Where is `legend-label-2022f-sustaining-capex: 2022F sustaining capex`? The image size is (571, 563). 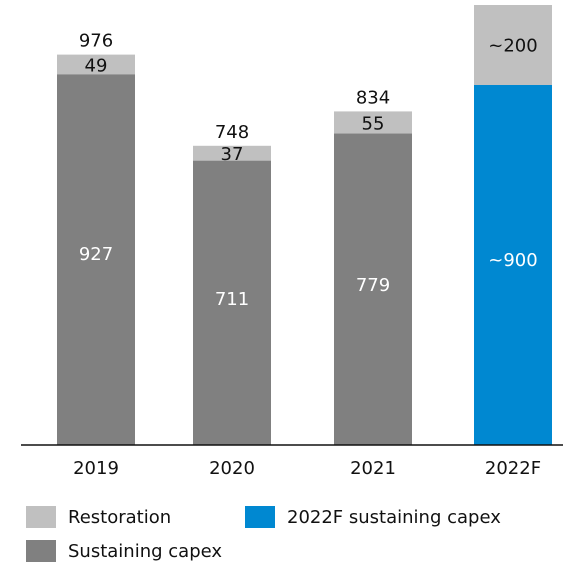
legend-label-2022f-sustaining-capex: 2022F sustaining capex is located at coordinates (394, 517).